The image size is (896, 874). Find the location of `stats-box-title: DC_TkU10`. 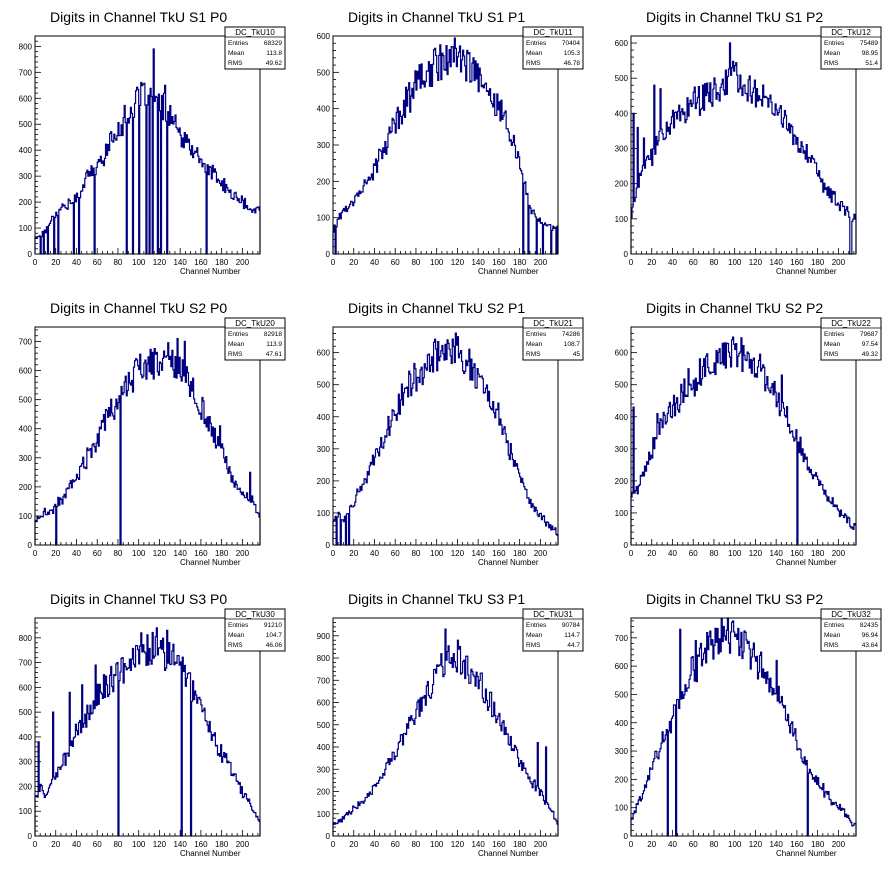

stats-box-title: DC_TkU10 is located at coordinates (255, 32).